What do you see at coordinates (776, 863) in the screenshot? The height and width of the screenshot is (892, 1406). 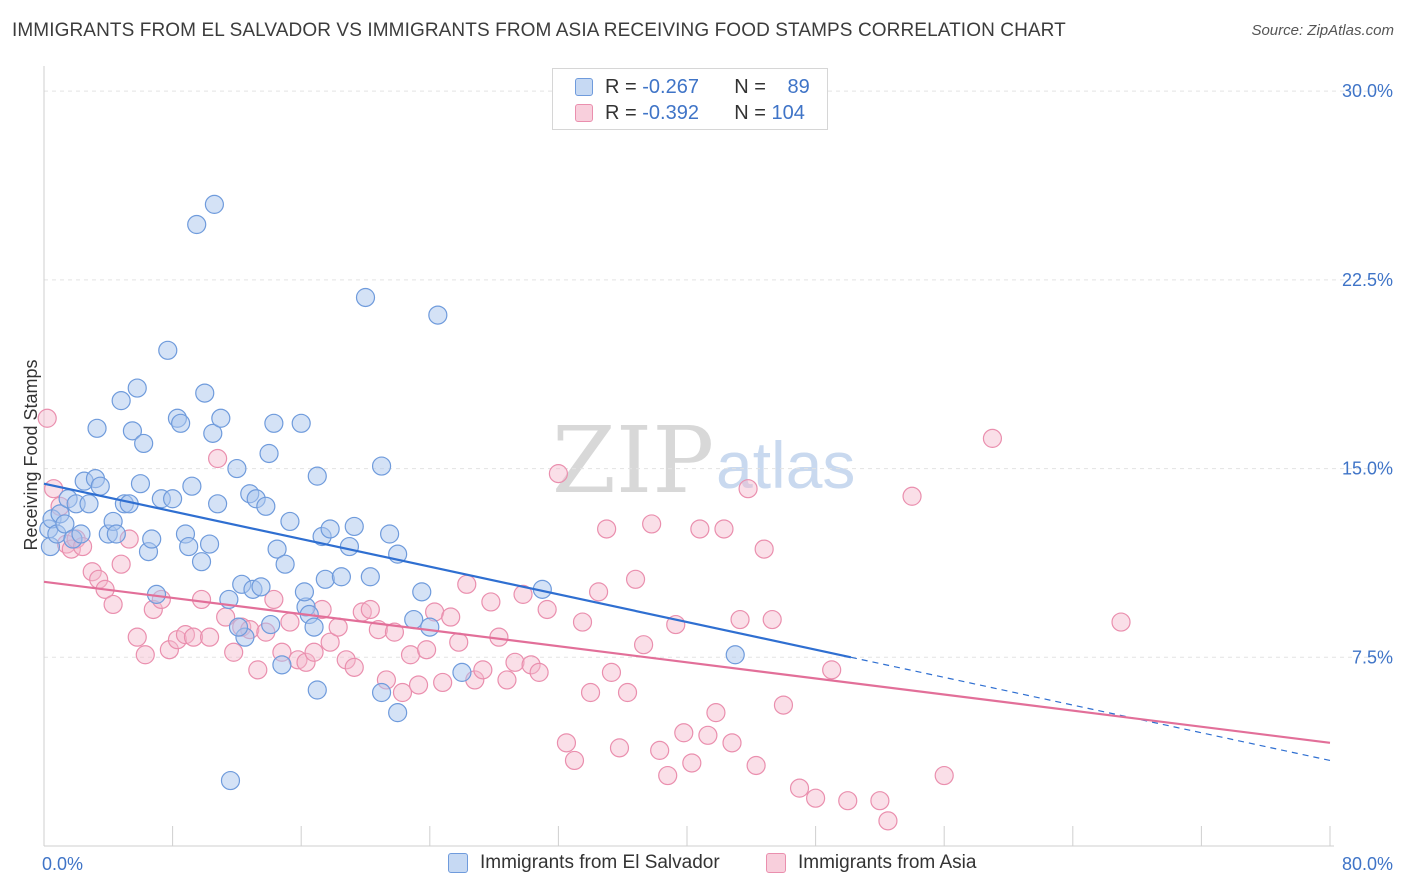 I see `legend-swatch-pink` at bounding box center [776, 863].